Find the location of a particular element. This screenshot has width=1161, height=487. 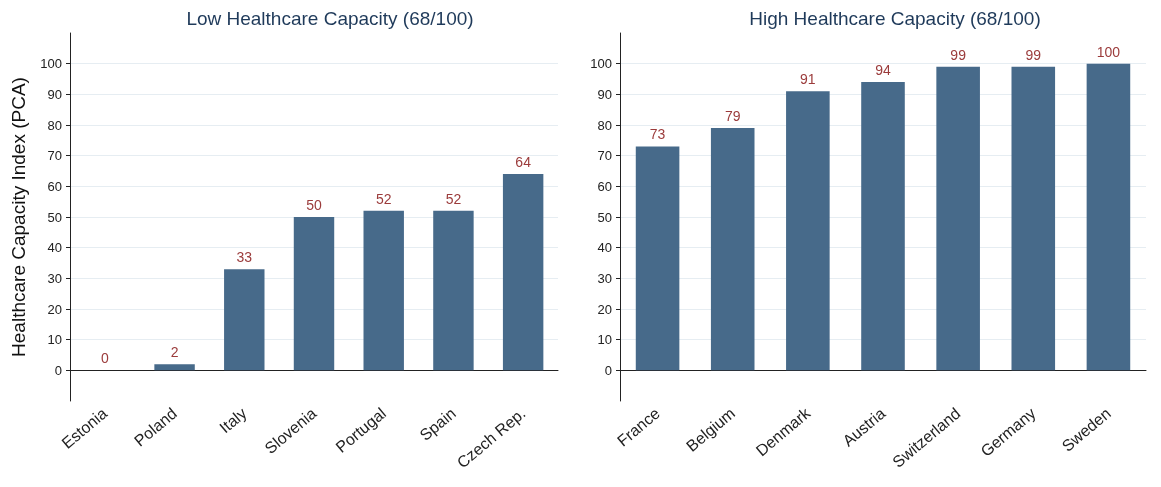

y-axis-title: Healthcare Capacity Index (PCA) is located at coordinates (18, 217).